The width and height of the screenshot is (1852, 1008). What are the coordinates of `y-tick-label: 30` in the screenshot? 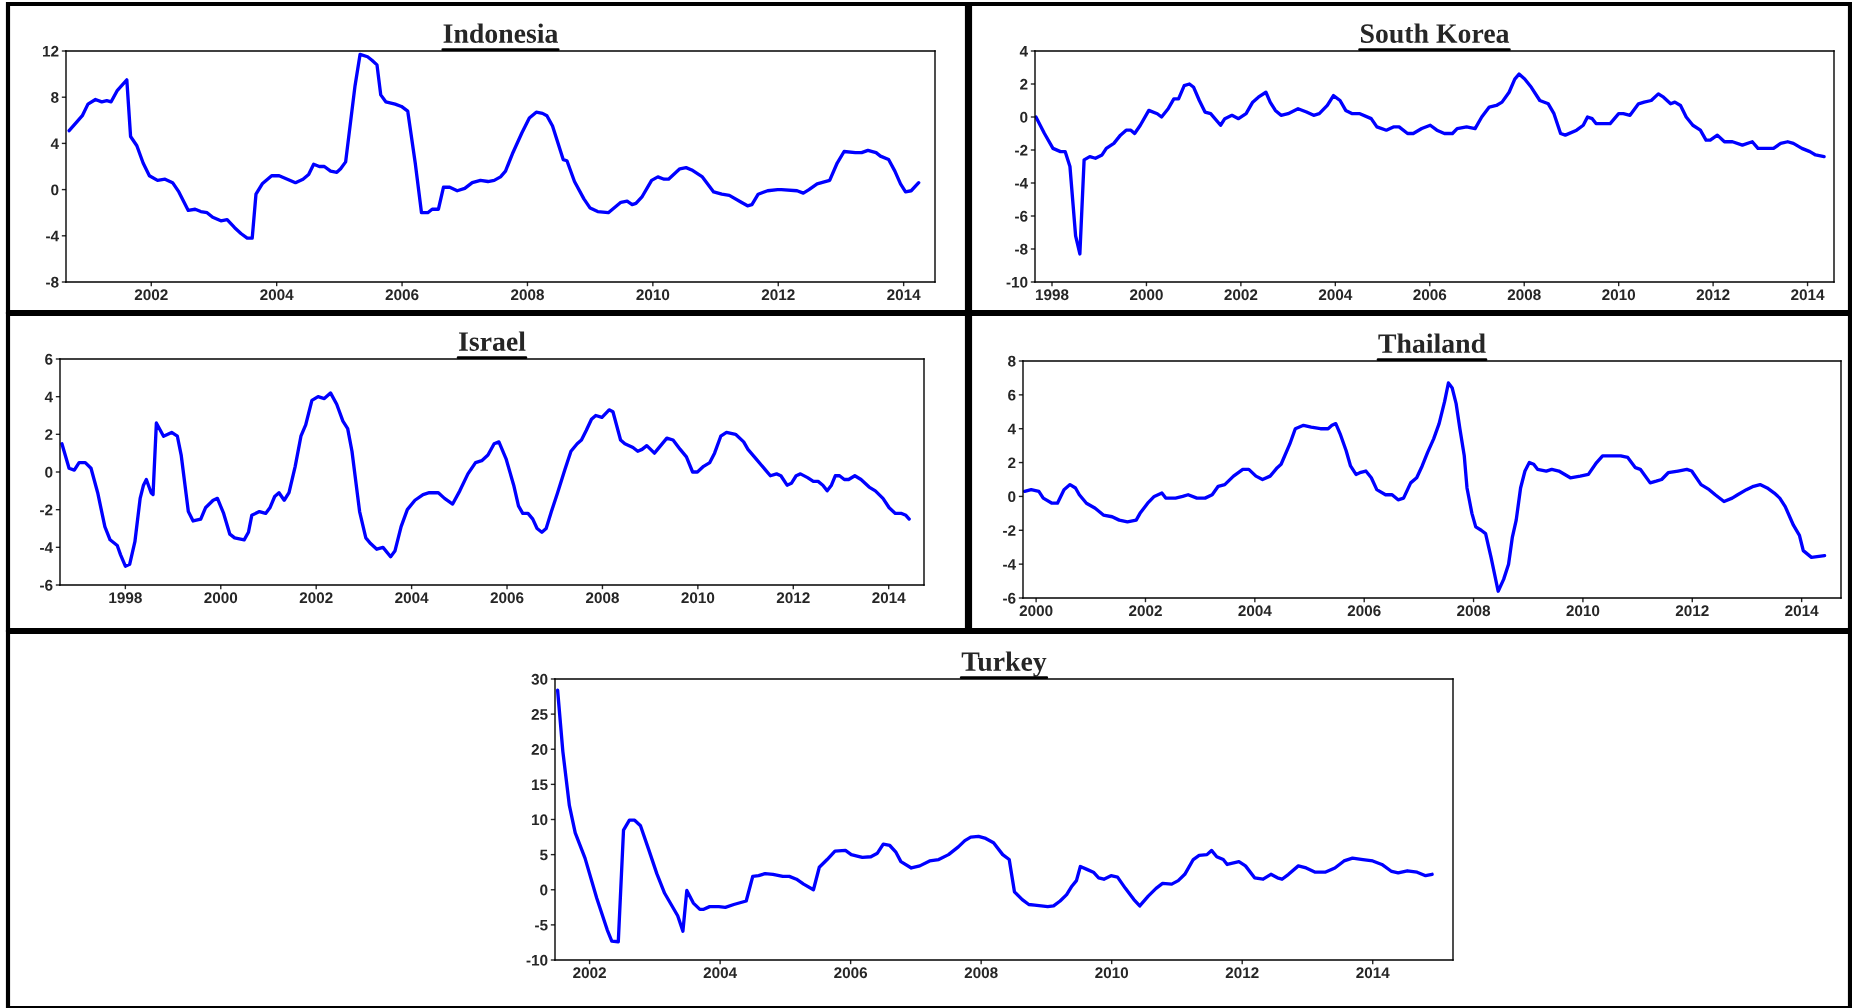 It's located at (539, 679).